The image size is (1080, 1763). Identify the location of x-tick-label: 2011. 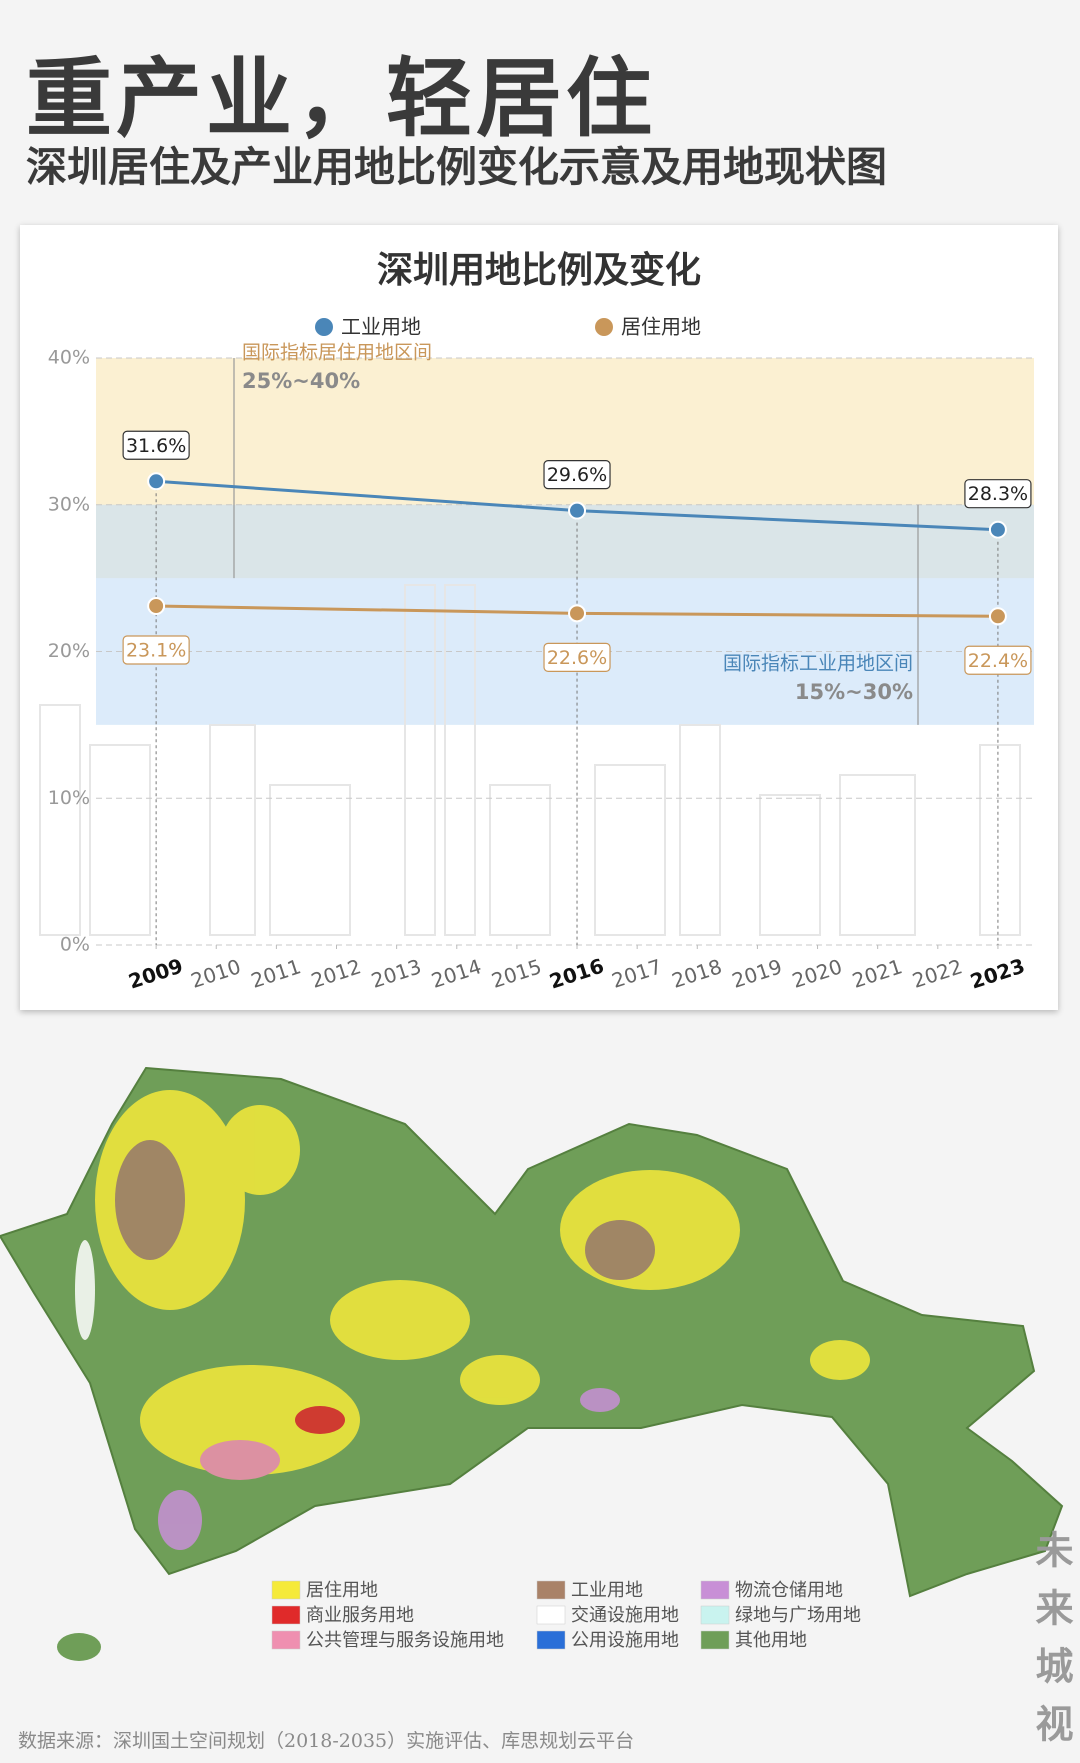
(276, 973).